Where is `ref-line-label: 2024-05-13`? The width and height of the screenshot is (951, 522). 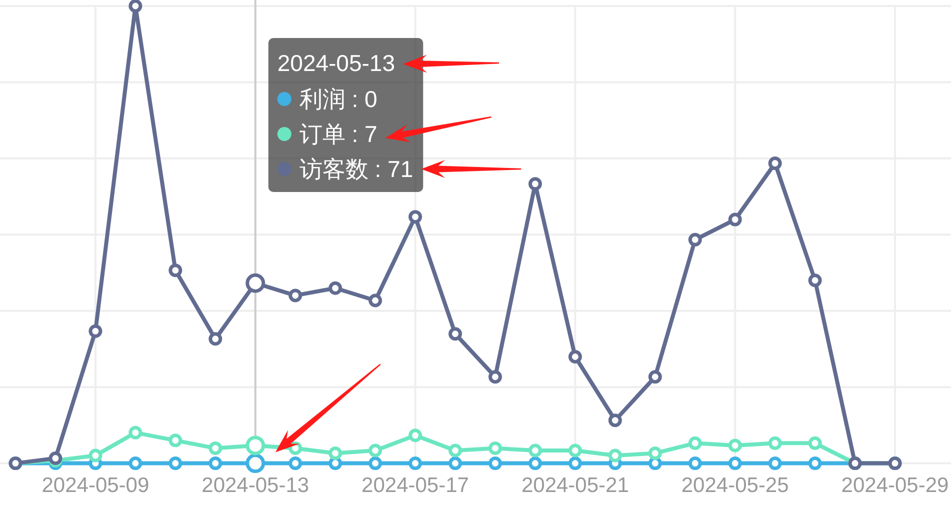
ref-line-label: 2024-05-13 is located at coordinates (336, 63).